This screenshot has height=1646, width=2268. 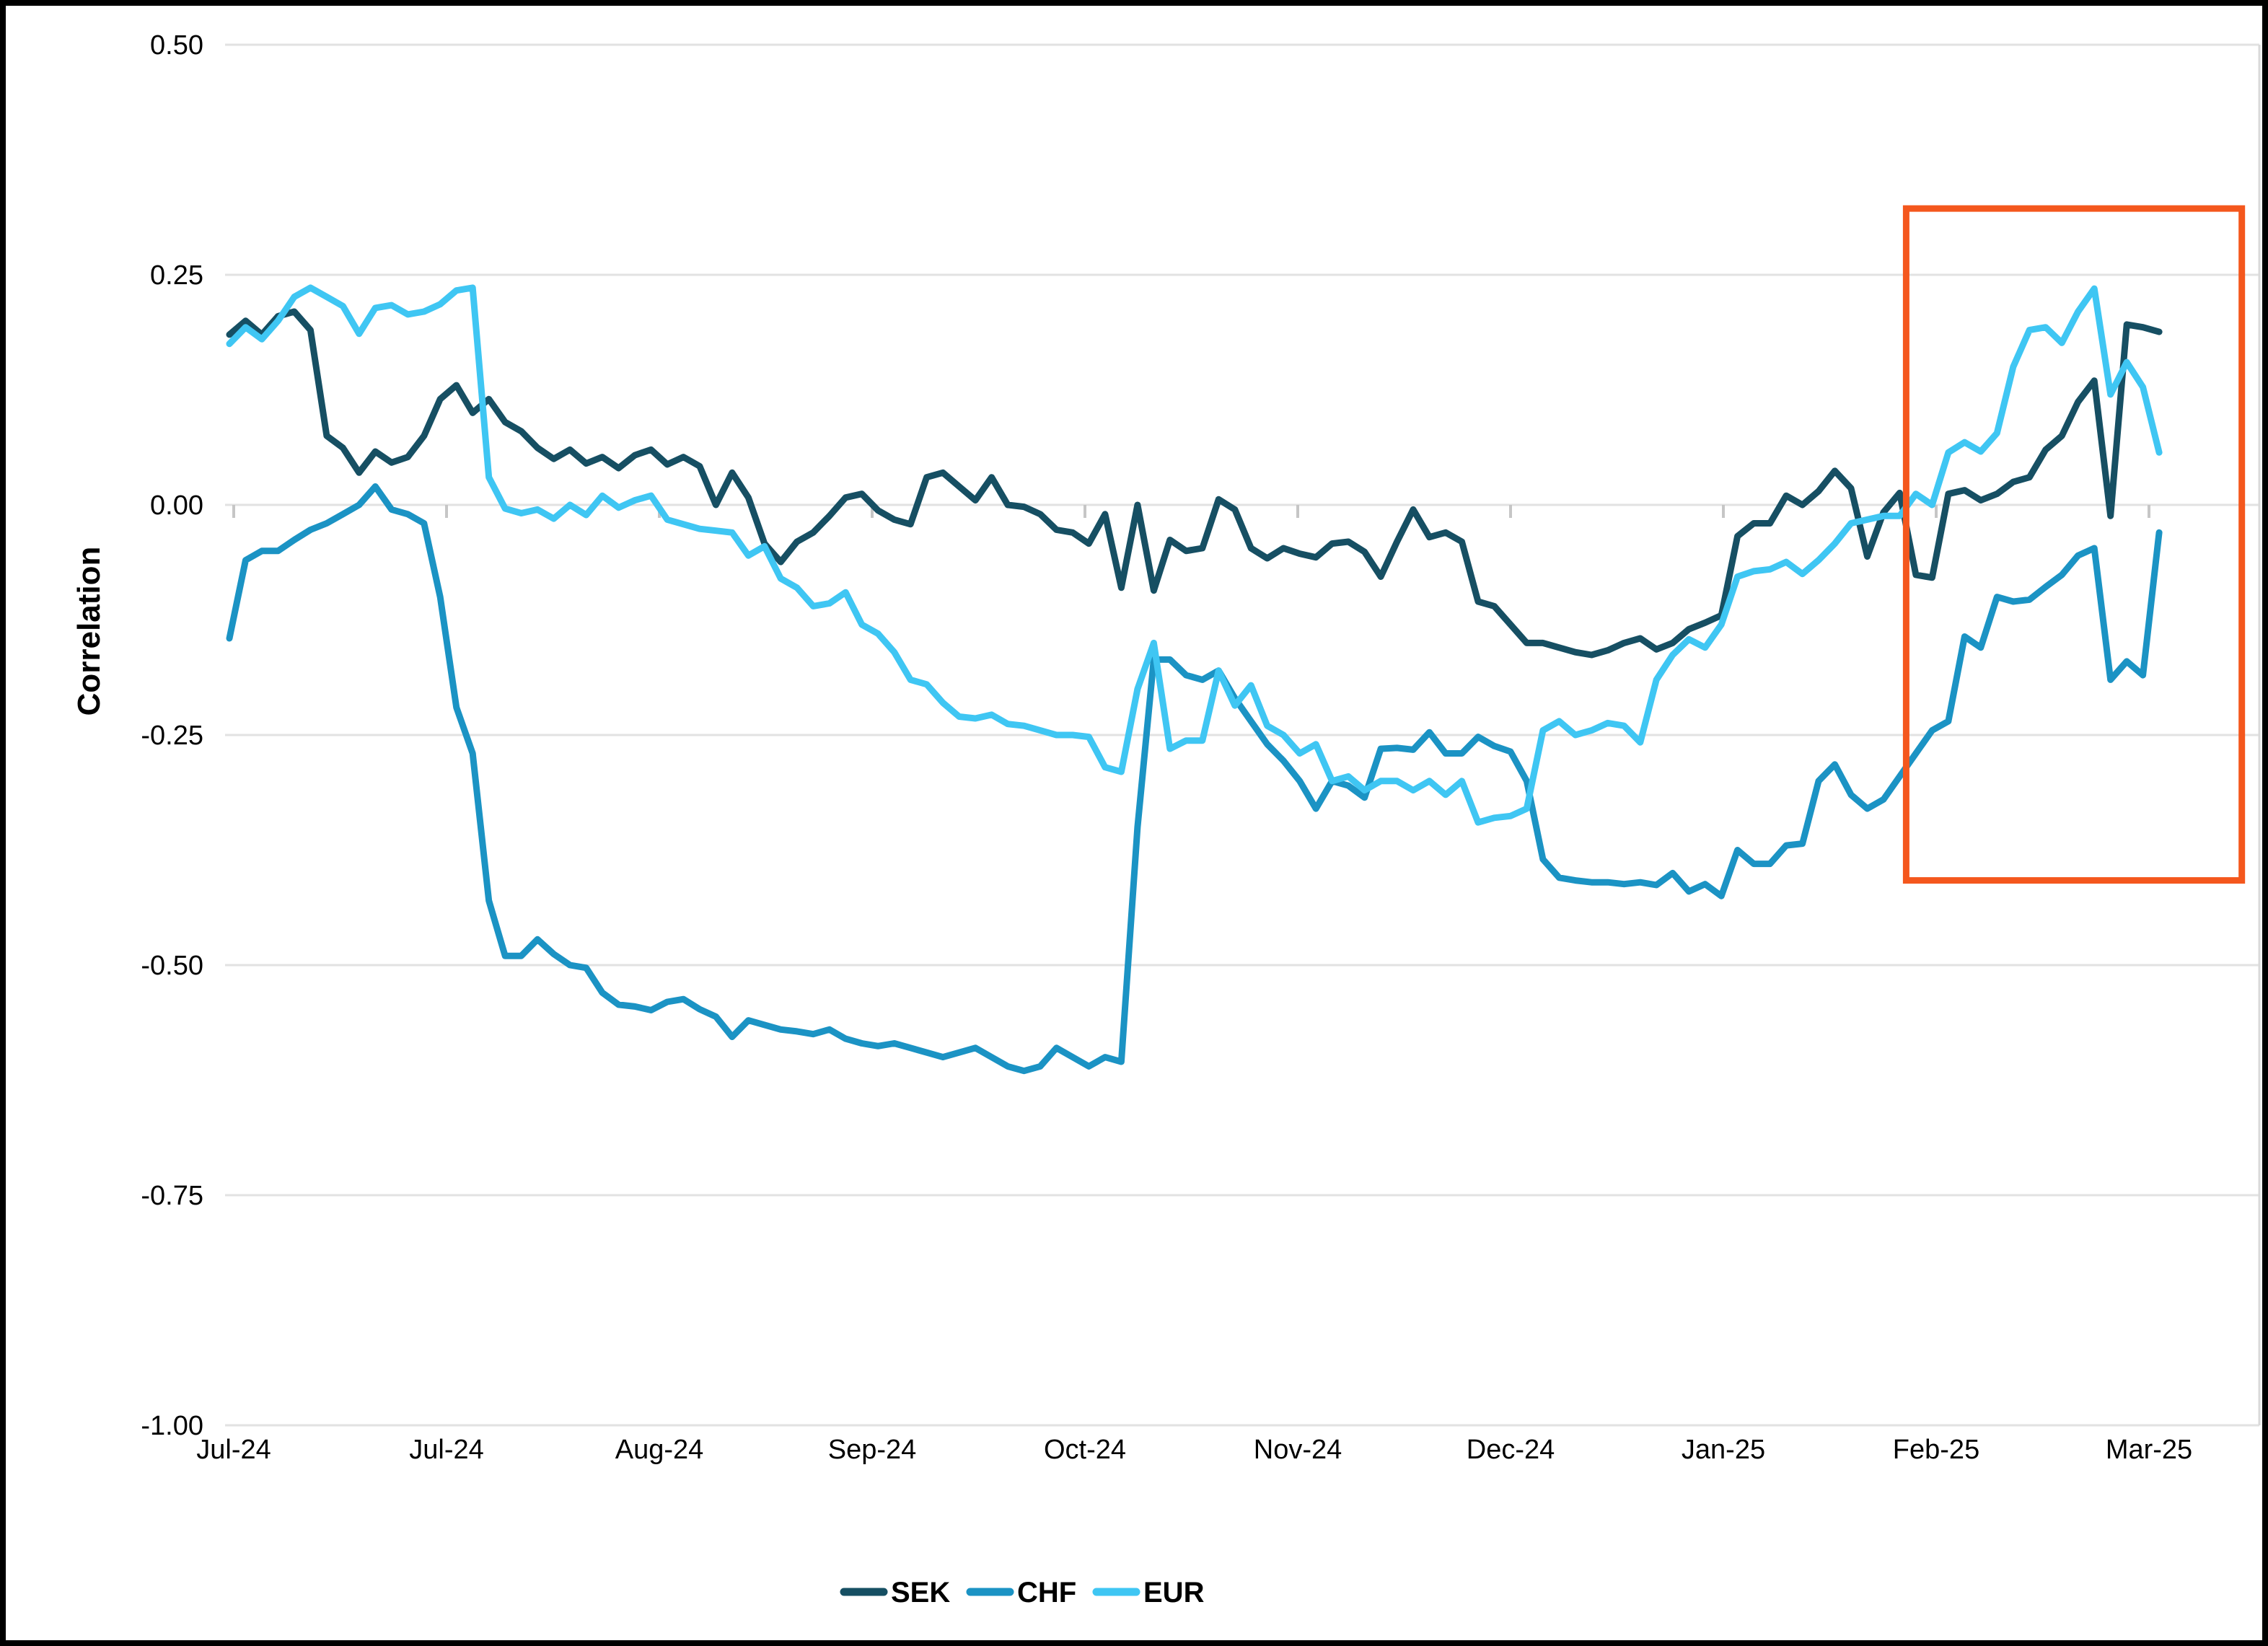 What do you see at coordinates (2149, 1450) in the screenshot?
I see `x-tick-label: Mar-25` at bounding box center [2149, 1450].